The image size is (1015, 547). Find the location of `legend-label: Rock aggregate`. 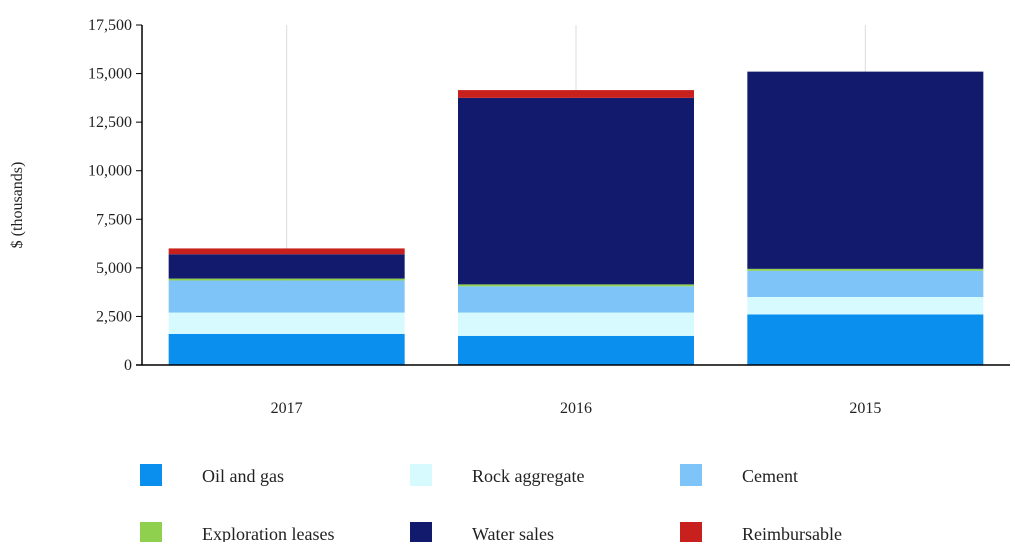

legend-label: Rock aggregate is located at coordinates (528, 476).